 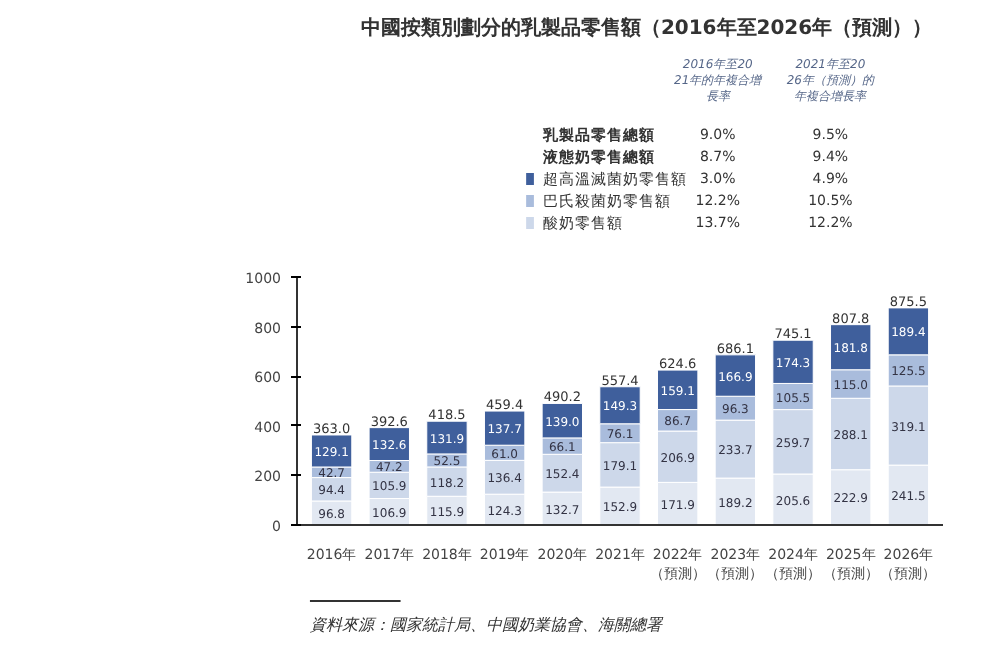 I want to click on source-note: 資料來源：國家統計局、中國奶業協會、海關總署, so click(x=486, y=625).